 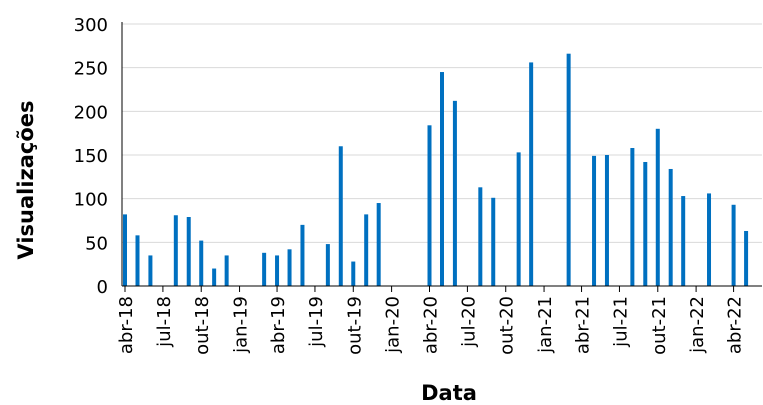 I want to click on y-tick-label: 100, so click(x=91, y=200).